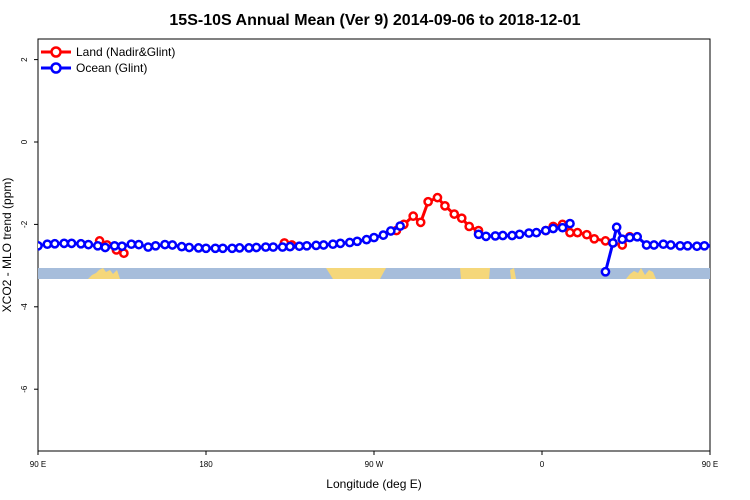 The image size is (750, 500). I want to click on y-tick-label: 2, so click(24, 59).